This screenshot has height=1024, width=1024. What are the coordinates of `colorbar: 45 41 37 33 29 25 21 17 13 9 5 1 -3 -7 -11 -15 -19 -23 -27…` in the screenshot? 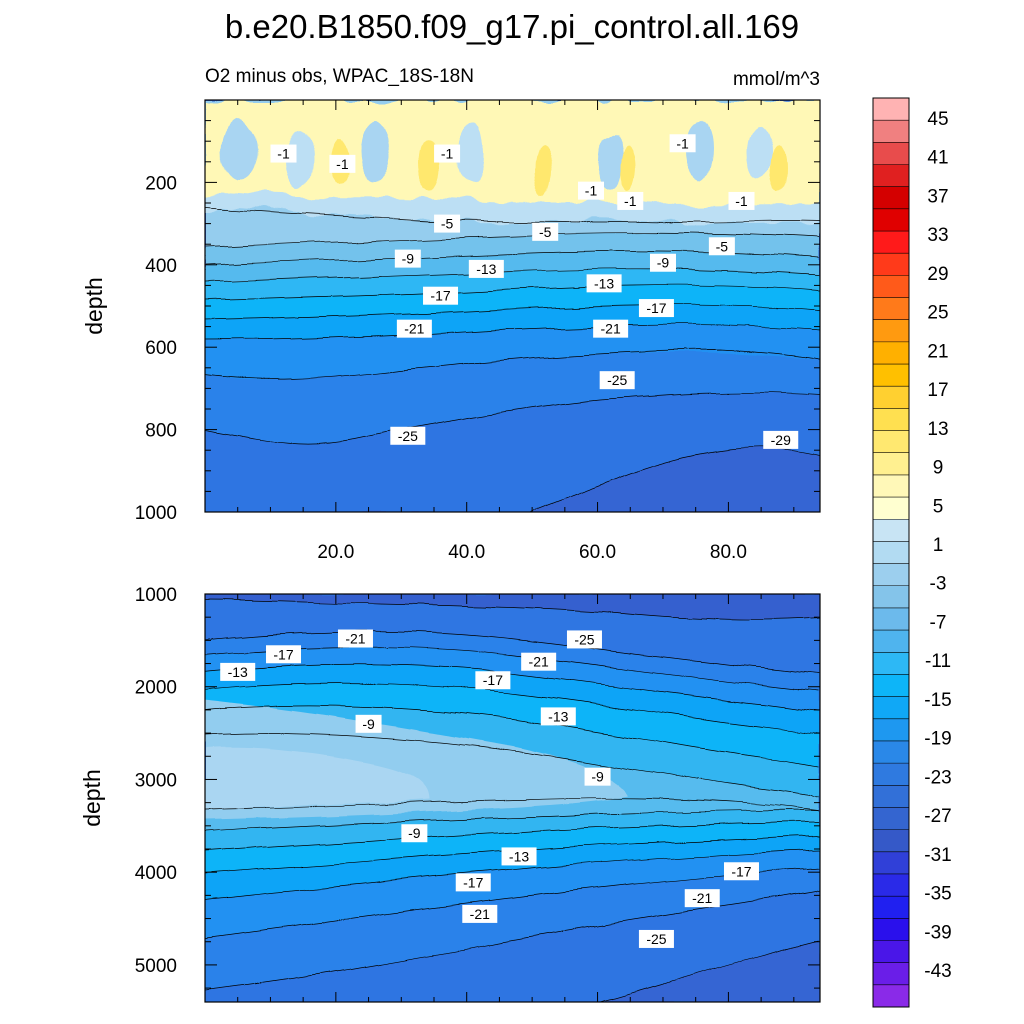 It's located at (912, 552).